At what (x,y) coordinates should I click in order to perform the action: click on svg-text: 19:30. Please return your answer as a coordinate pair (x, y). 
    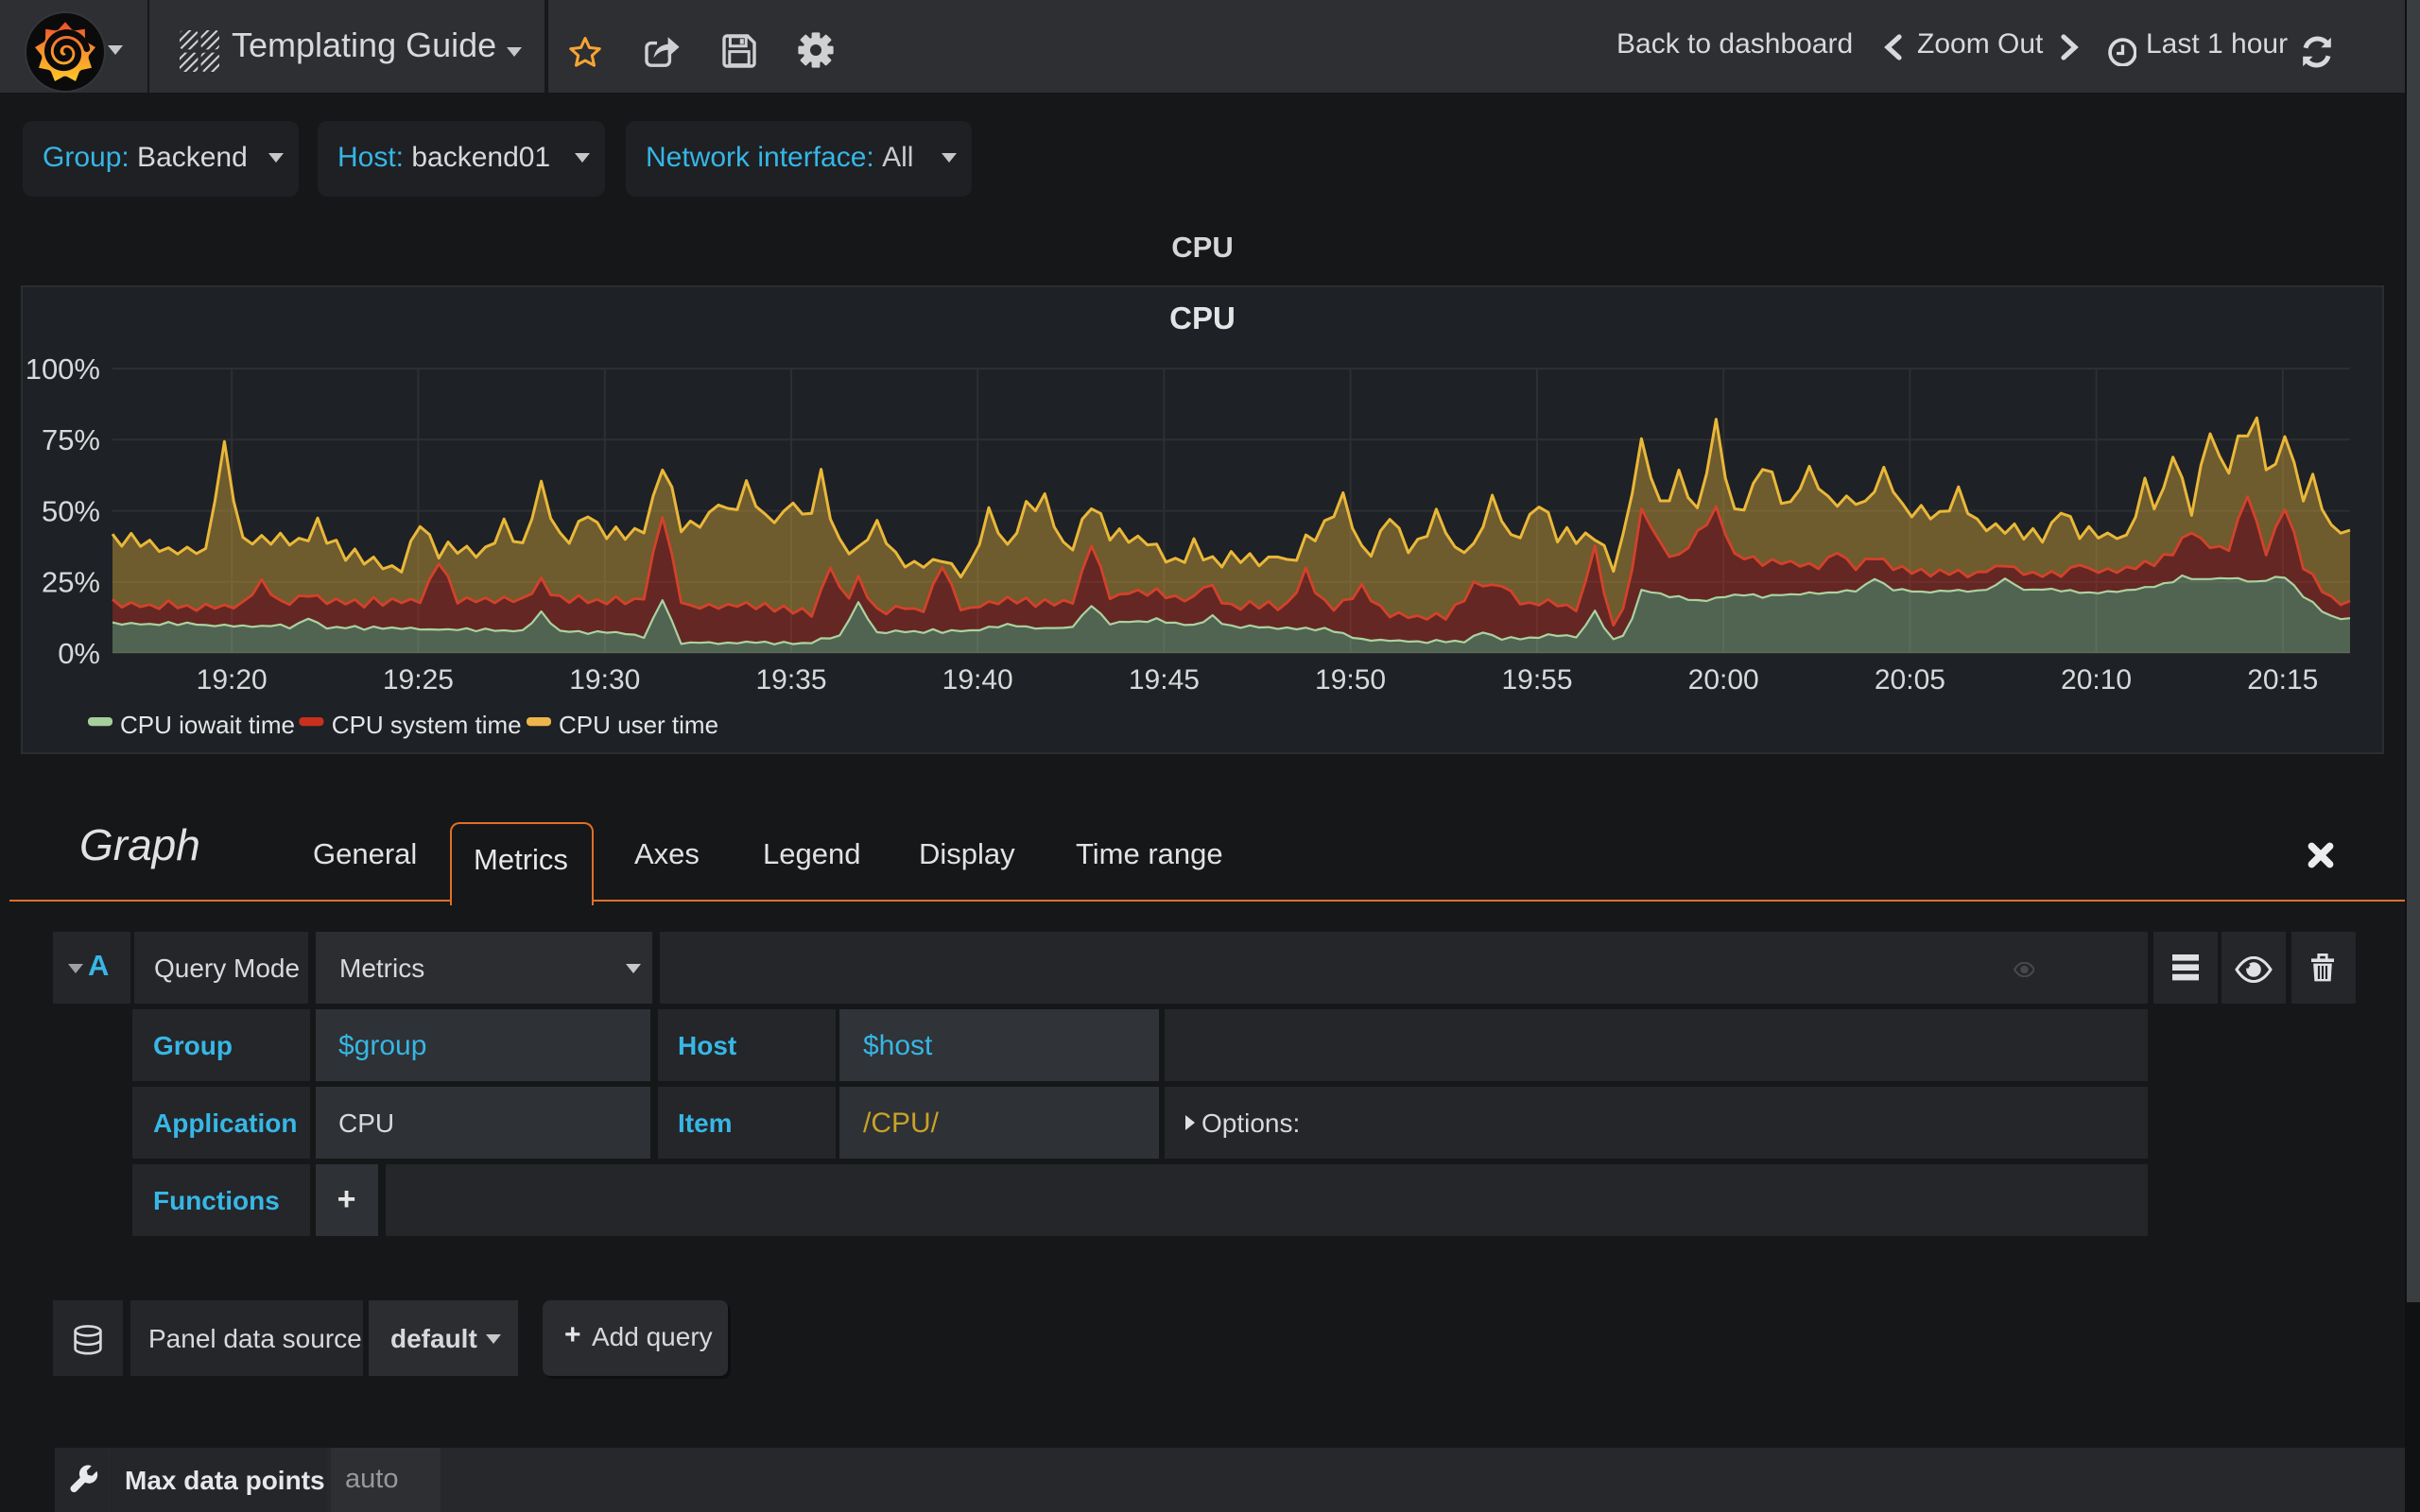
    Looking at the image, I should click on (604, 679).